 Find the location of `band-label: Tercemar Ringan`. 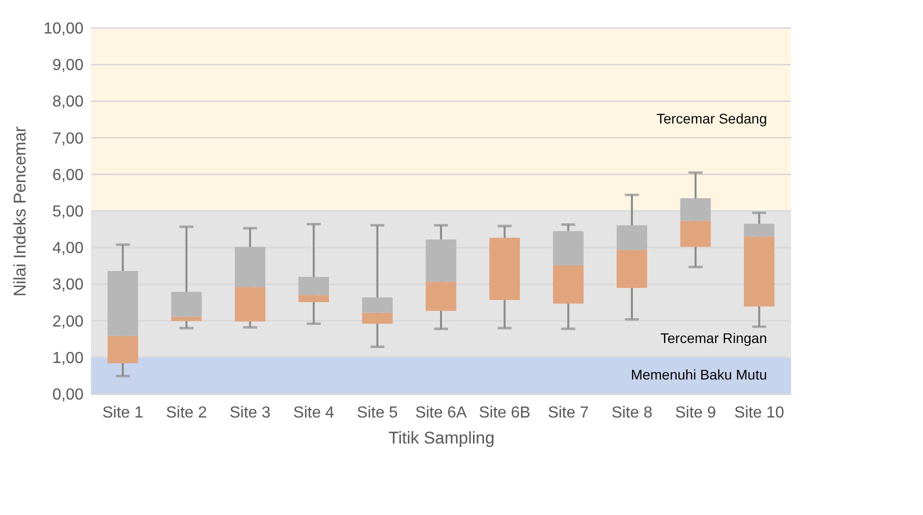

band-label: Tercemar Ringan is located at coordinates (713, 338).